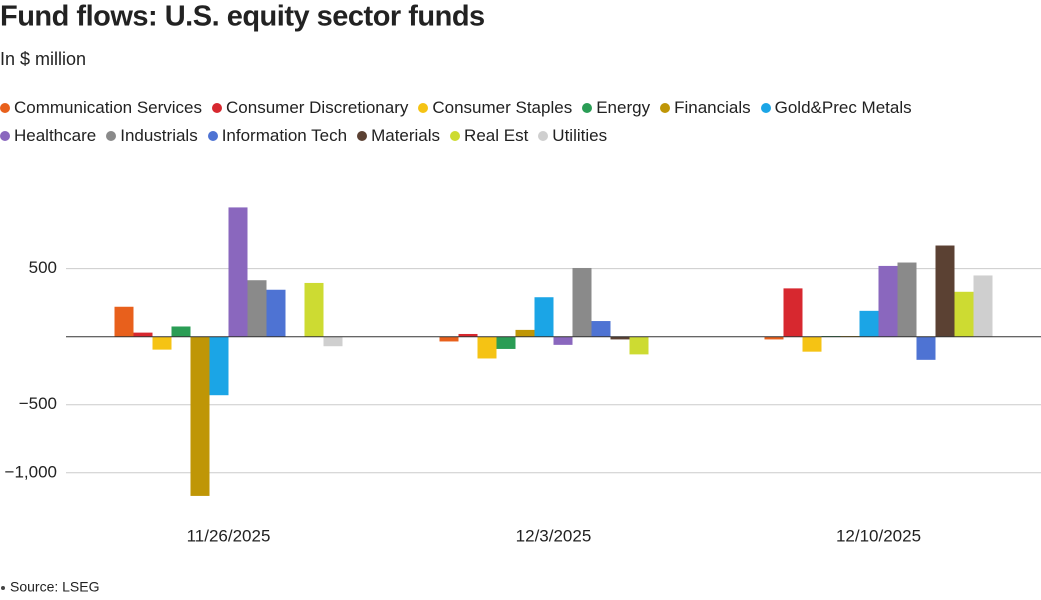 The image size is (1041, 600). What do you see at coordinates (38, 403) in the screenshot?
I see `y-tick-label: −500` at bounding box center [38, 403].